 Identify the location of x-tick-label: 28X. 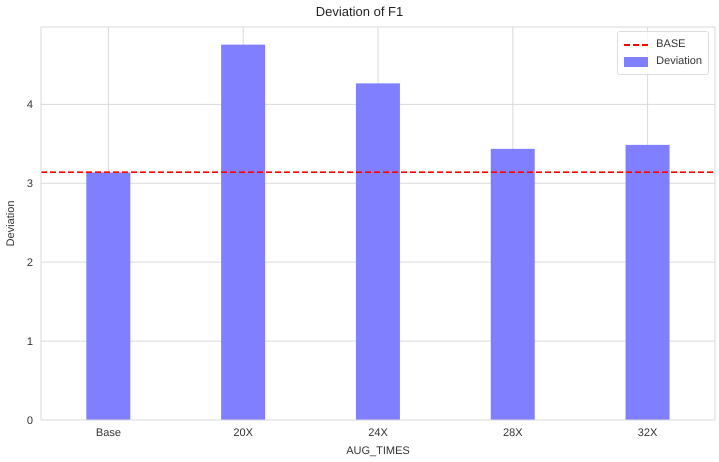
(513, 432).